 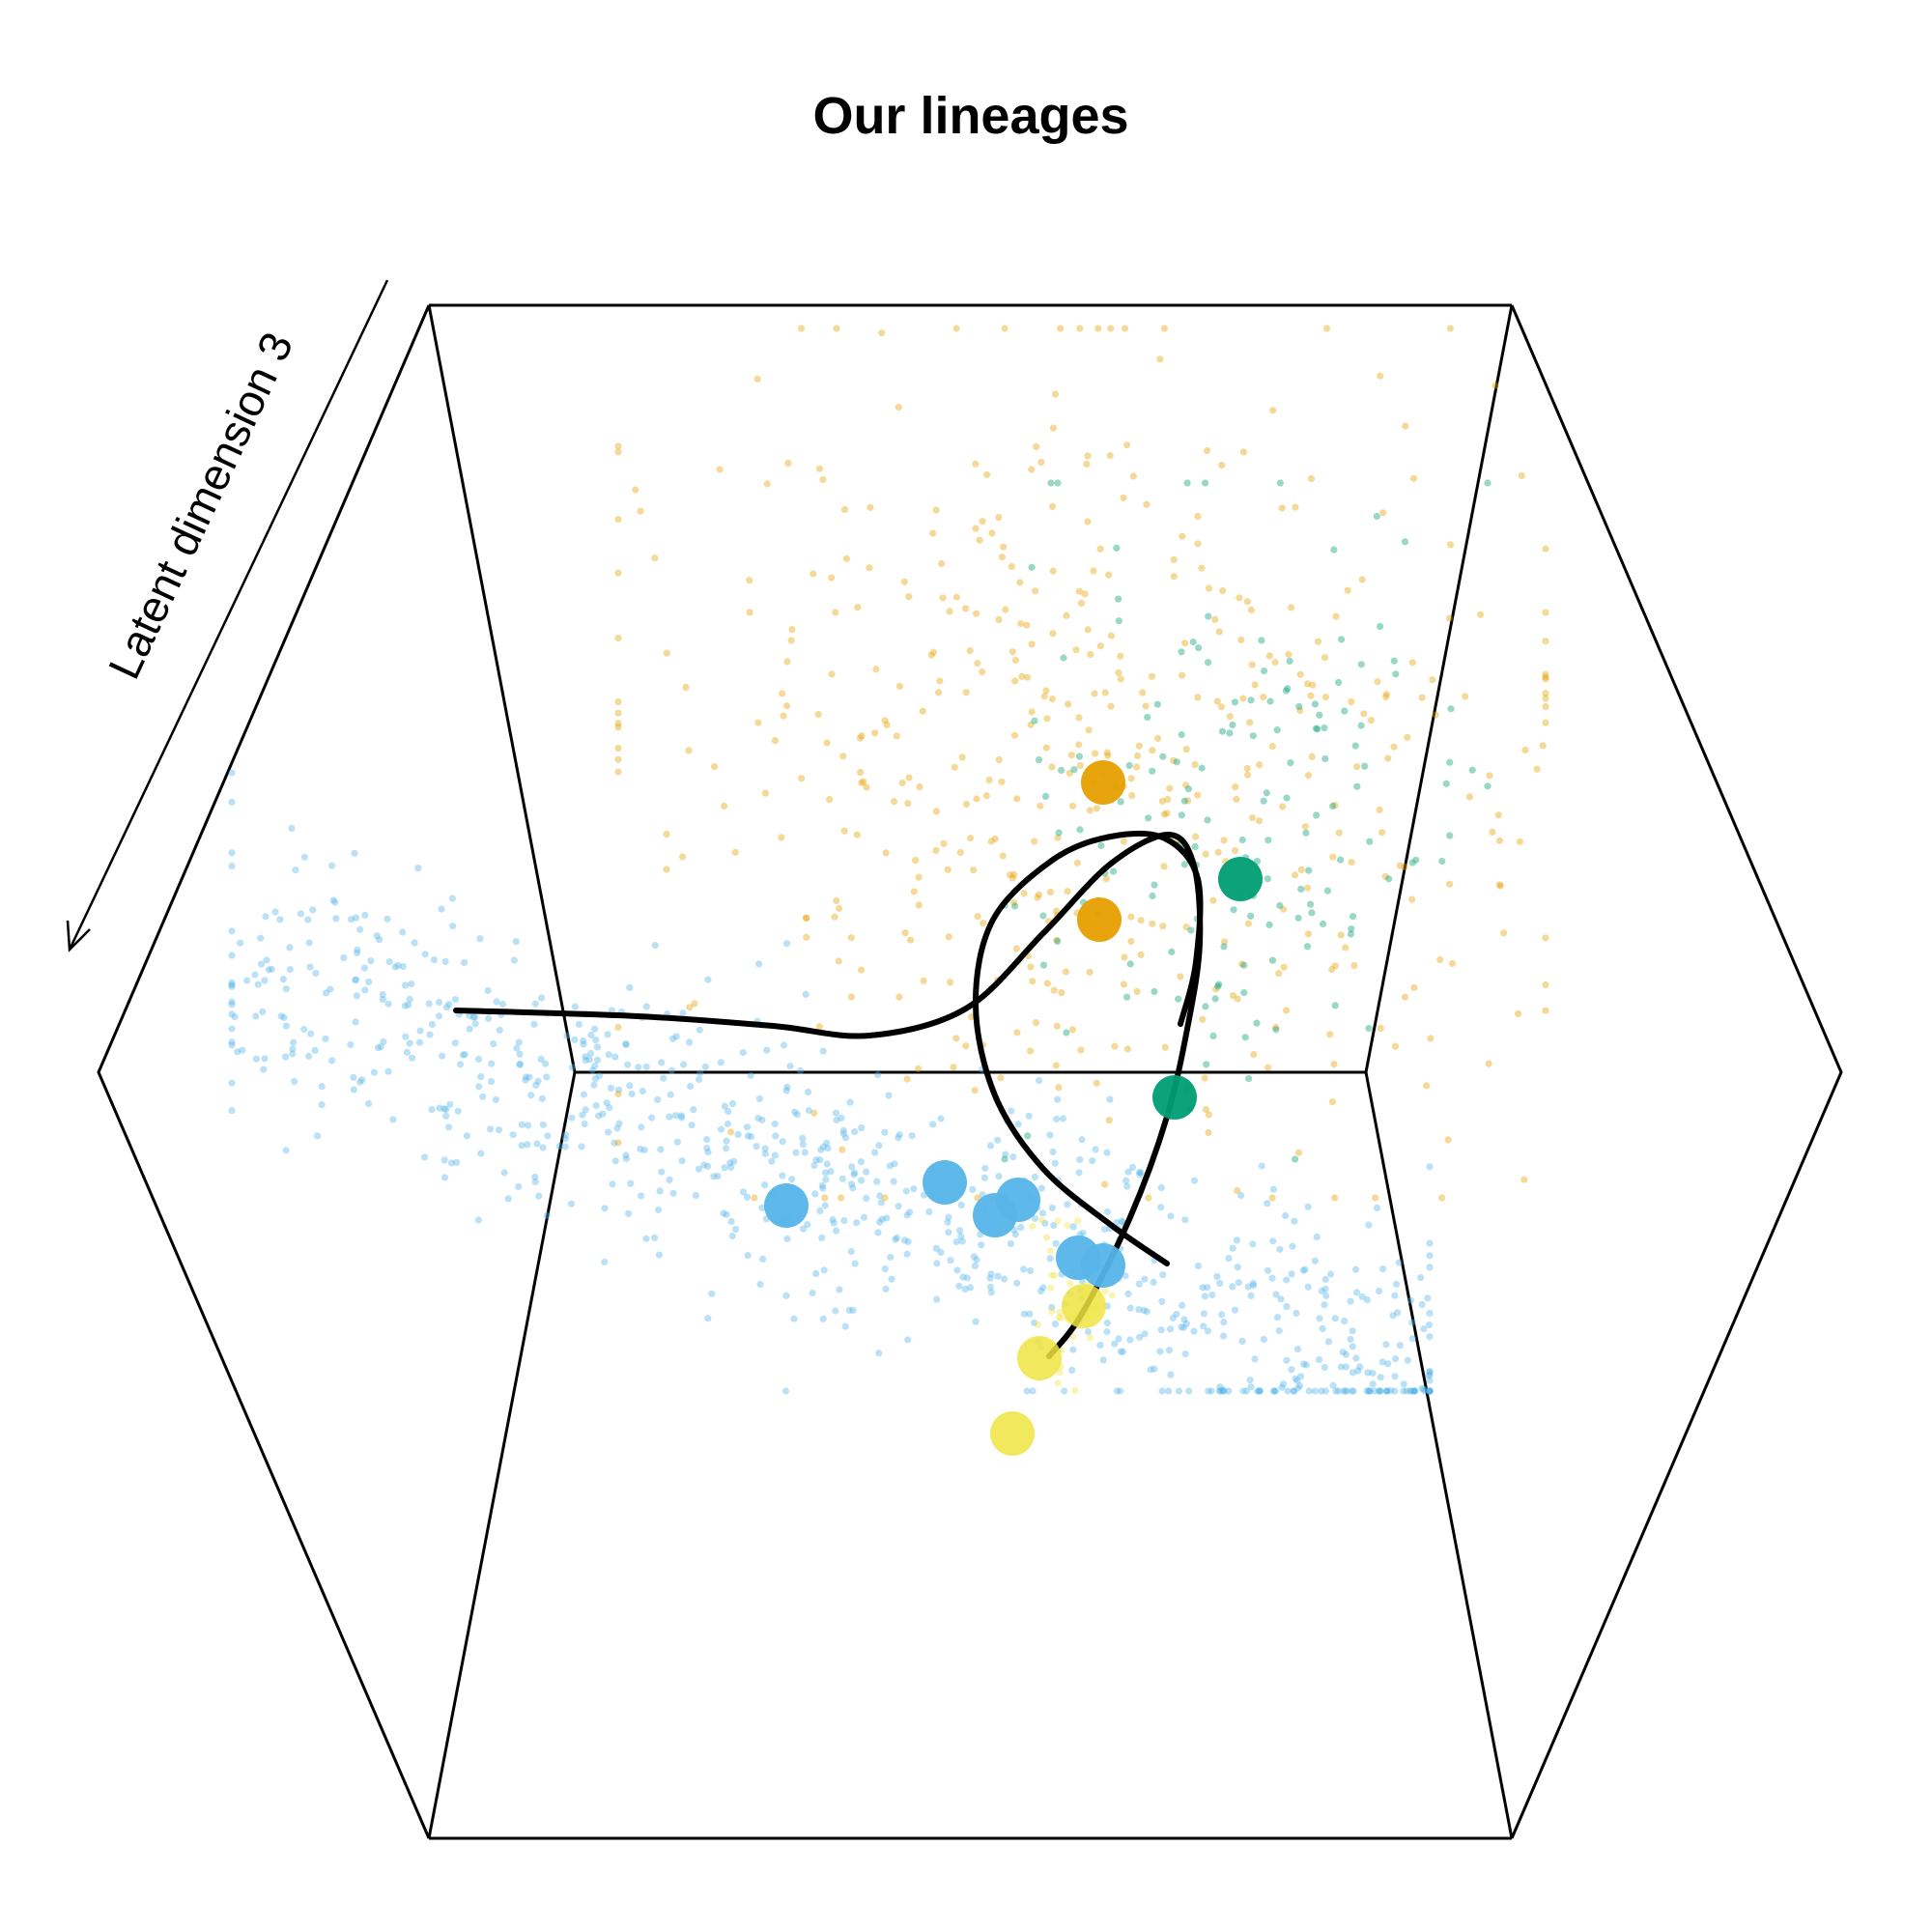 What do you see at coordinates (502, 1455) in the screenshot?
I see `box-edge-lower-left` at bounding box center [502, 1455].